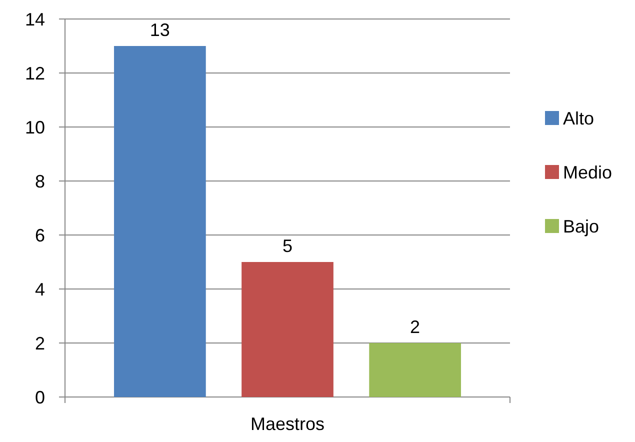 Image resolution: width=635 pixels, height=442 pixels. What do you see at coordinates (287, 246) in the screenshot?
I see `data-label: 5` at bounding box center [287, 246].